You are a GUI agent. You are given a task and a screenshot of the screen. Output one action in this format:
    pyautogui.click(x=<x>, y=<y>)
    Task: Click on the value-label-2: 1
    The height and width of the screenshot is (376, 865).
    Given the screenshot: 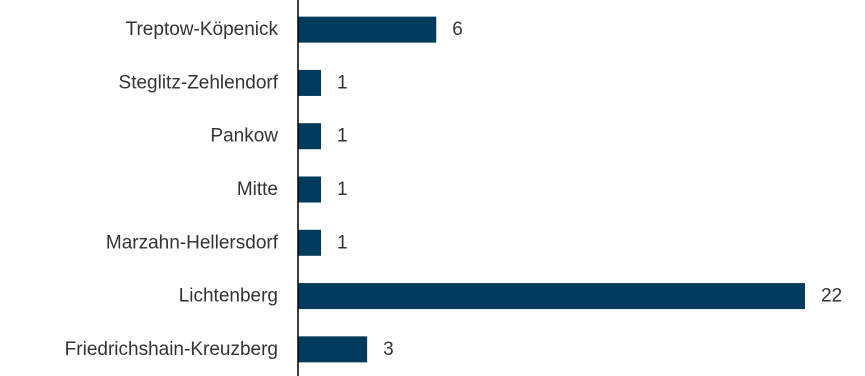 What is the action you would take?
    pyautogui.click(x=342, y=136)
    